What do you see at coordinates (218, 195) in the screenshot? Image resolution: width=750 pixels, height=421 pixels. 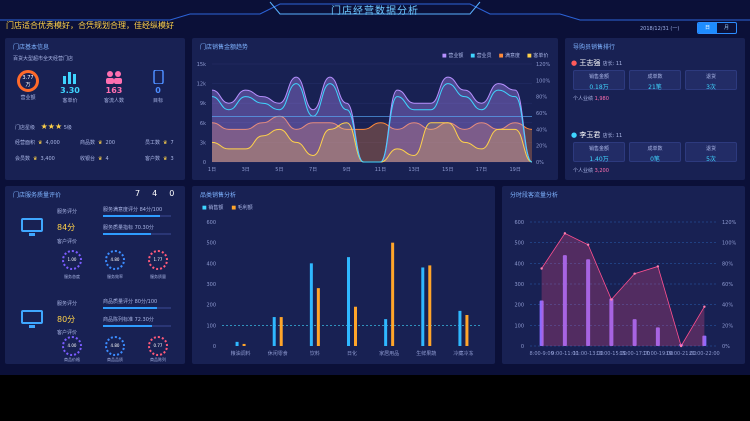 I see `panel-title: 品类销售分析` at bounding box center [218, 195].